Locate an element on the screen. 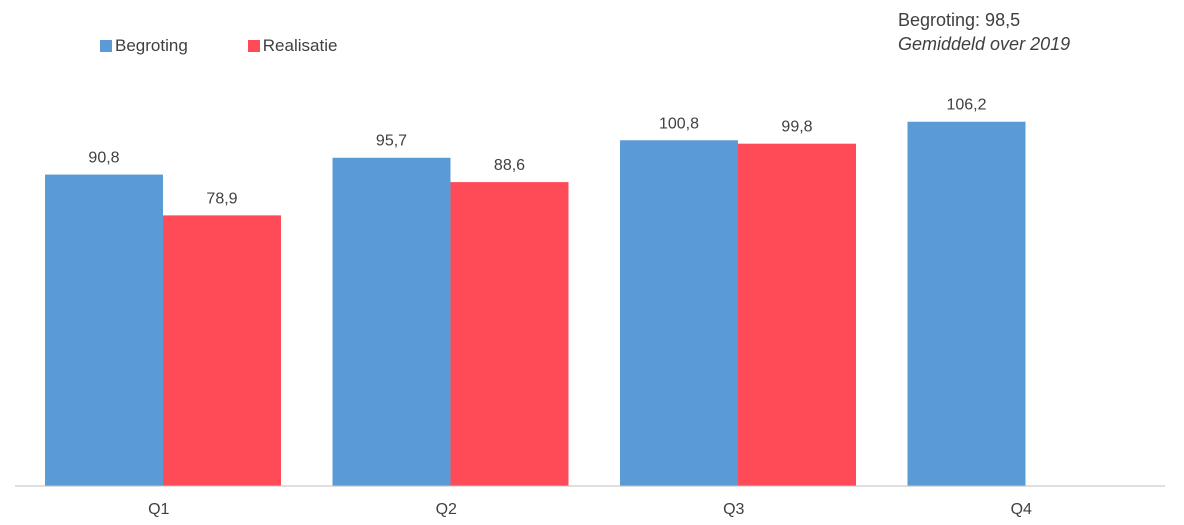  legend-item-realisatie: Realisatie is located at coordinates (292, 46).